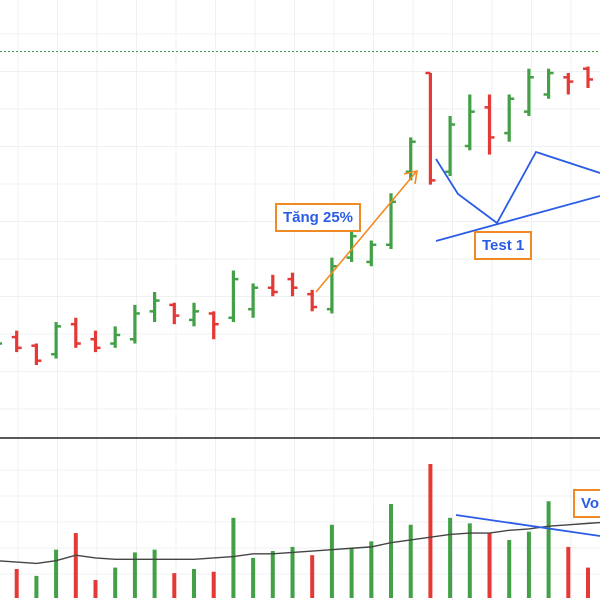  I want to click on rise-arrow-line, so click(366, 232).